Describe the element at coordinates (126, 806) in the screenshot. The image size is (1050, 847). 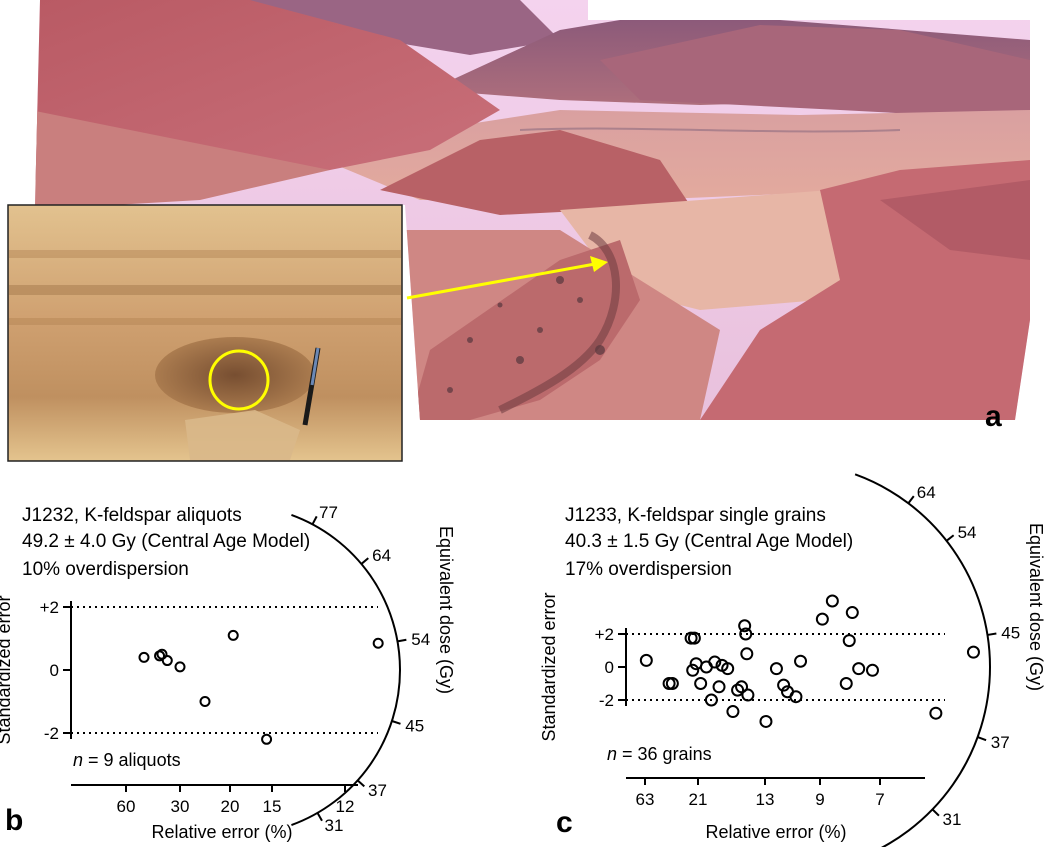
I see `x-tick-label: 60` at that location.